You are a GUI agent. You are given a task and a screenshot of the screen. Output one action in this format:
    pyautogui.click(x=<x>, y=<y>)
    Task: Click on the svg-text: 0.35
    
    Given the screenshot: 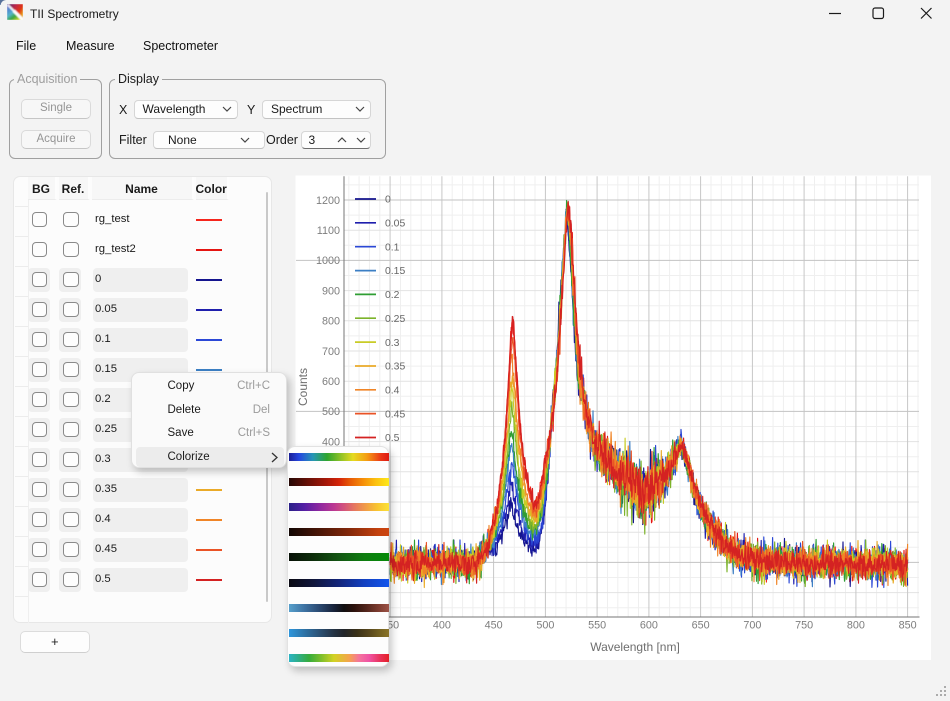 What is the action you would take?
    pyautogui.click(x=395, y=367)
    